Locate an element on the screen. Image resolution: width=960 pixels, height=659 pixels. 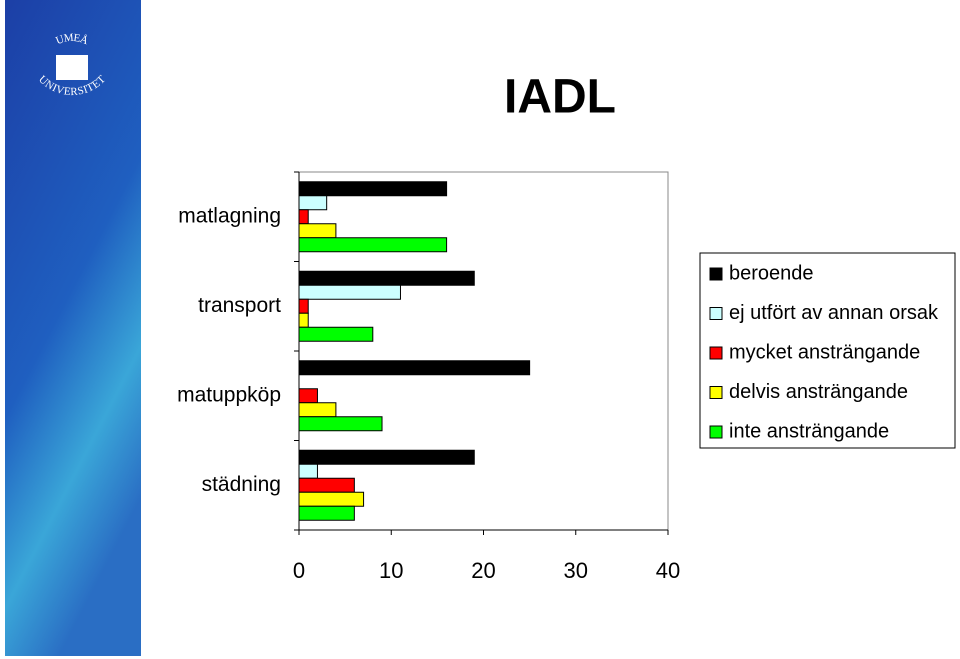
x-tick-label: 0 is located at coordinates (299, 570).